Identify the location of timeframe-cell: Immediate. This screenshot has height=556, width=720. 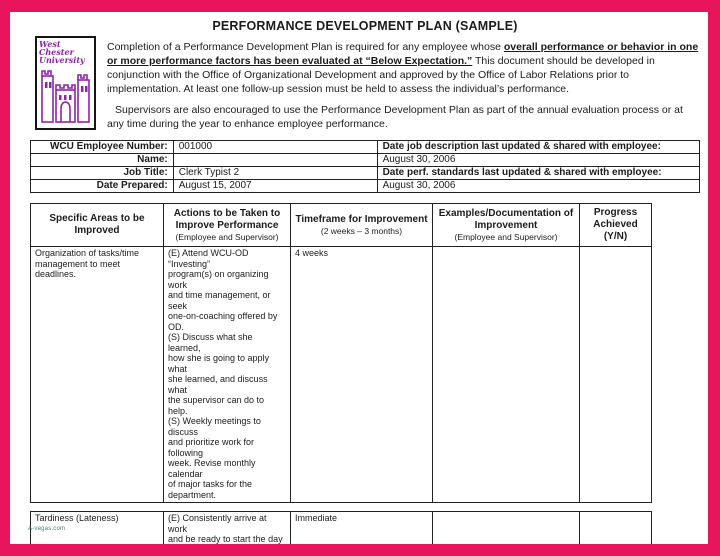
(361, 527).